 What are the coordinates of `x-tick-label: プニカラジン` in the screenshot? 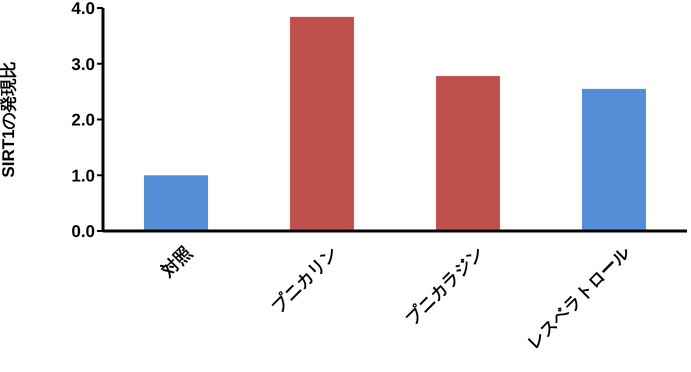 It's located at (445, 285).